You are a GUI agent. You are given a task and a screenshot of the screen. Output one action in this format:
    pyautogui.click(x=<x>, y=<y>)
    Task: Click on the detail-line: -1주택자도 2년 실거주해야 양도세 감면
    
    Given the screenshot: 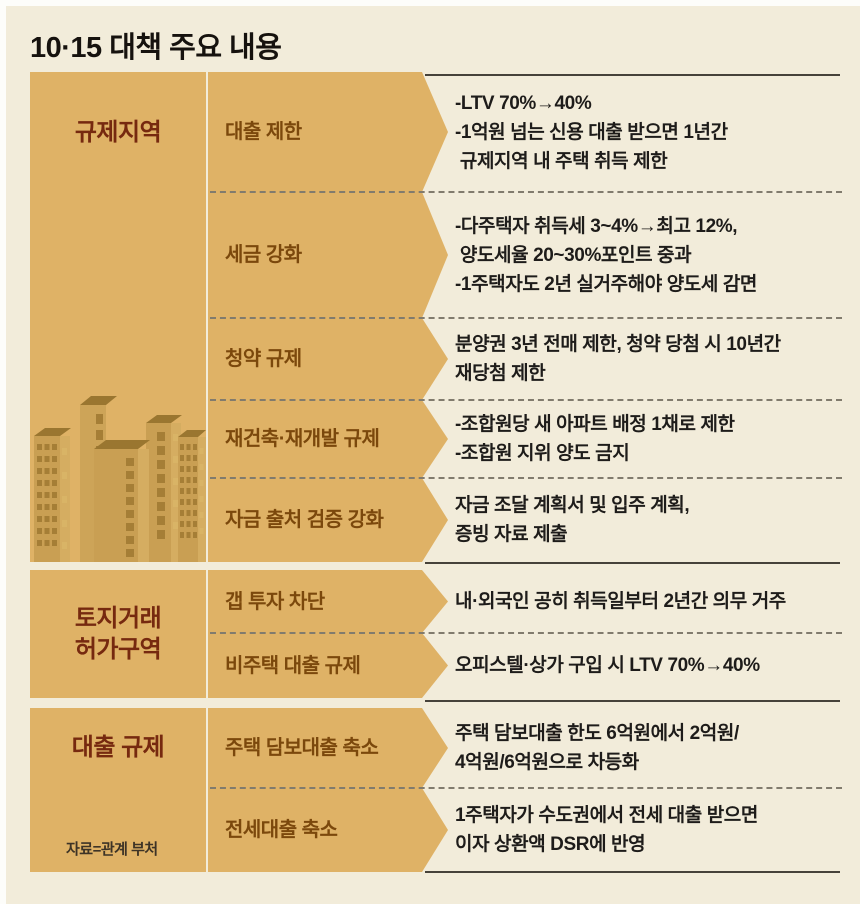 What is the action you would take?
    pyautogui.click(x=606, y=284)
    